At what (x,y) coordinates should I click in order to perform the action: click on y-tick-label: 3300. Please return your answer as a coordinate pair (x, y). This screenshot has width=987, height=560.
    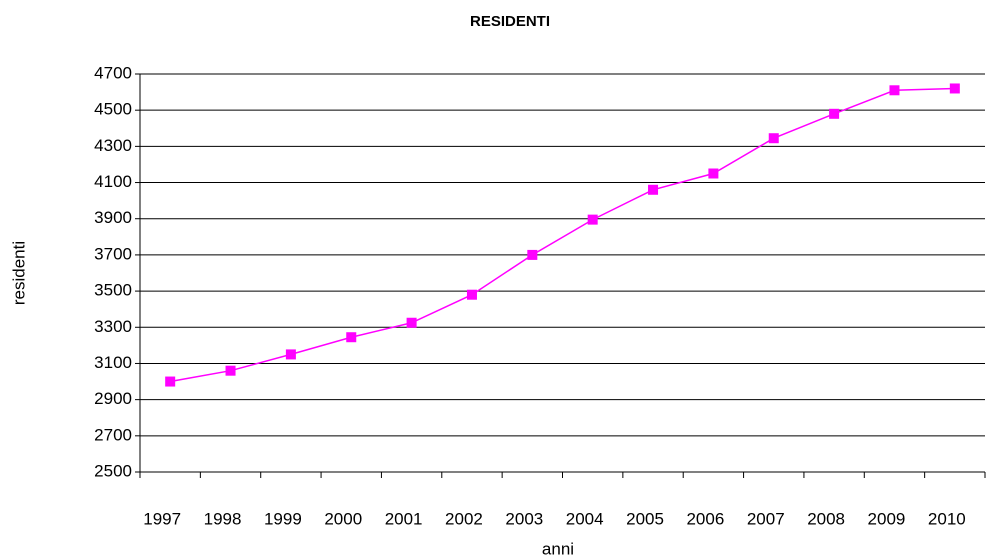
    Looking at the image, I should click on (113, 326).